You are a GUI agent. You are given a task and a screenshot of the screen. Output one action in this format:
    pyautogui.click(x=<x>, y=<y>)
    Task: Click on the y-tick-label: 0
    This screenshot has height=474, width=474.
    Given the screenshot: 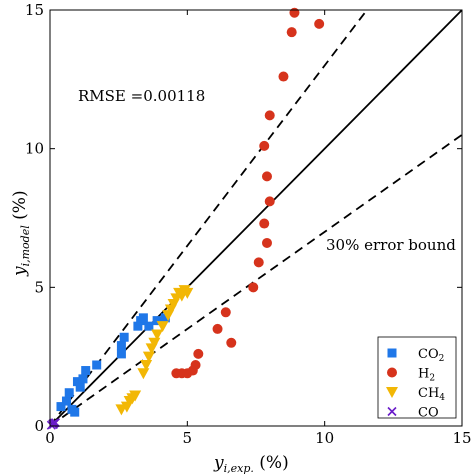 What is the action you would take?
    pyautogui.click(x=39, y=426)
    